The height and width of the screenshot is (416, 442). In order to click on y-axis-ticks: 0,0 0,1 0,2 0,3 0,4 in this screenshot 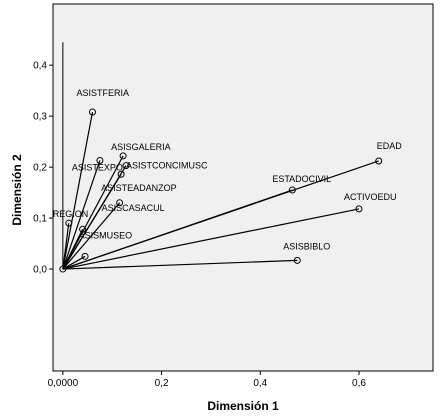, I will do `click(43, 168)`.